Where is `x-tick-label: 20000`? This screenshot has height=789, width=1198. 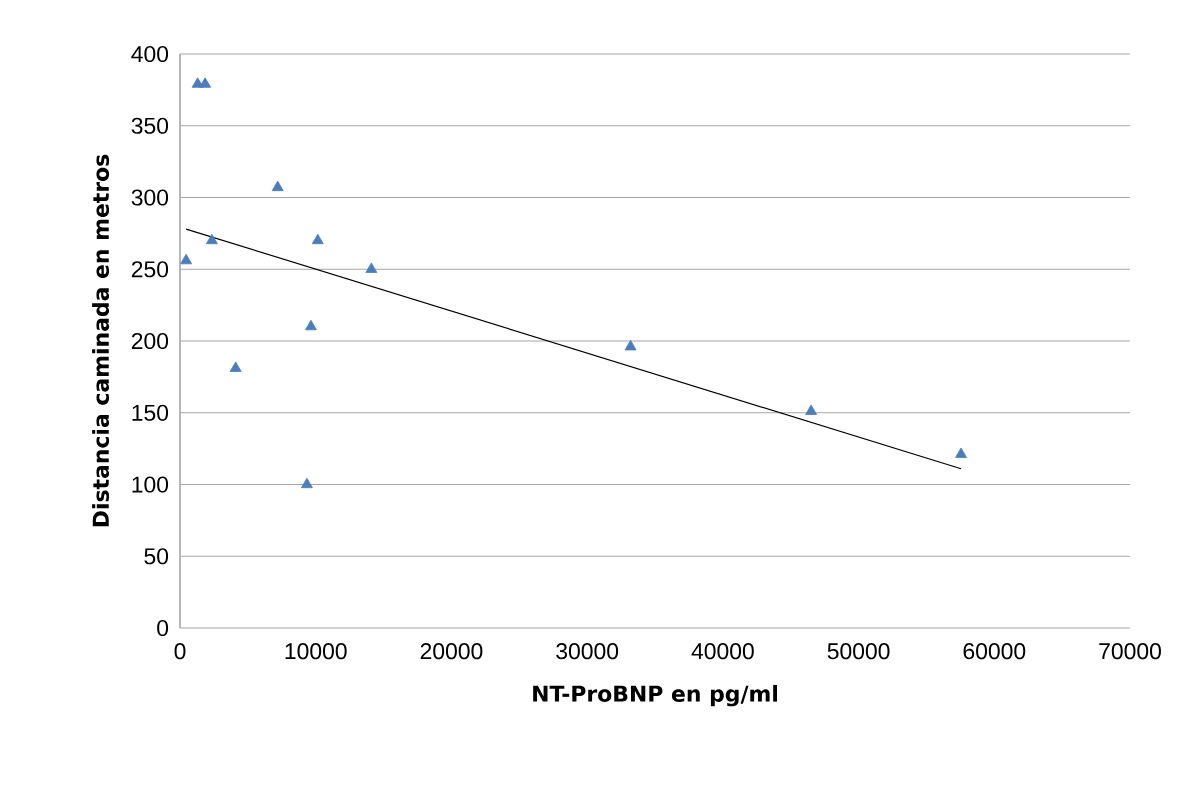
x-tick-label: 20000 is located at coordinates (451, 651).